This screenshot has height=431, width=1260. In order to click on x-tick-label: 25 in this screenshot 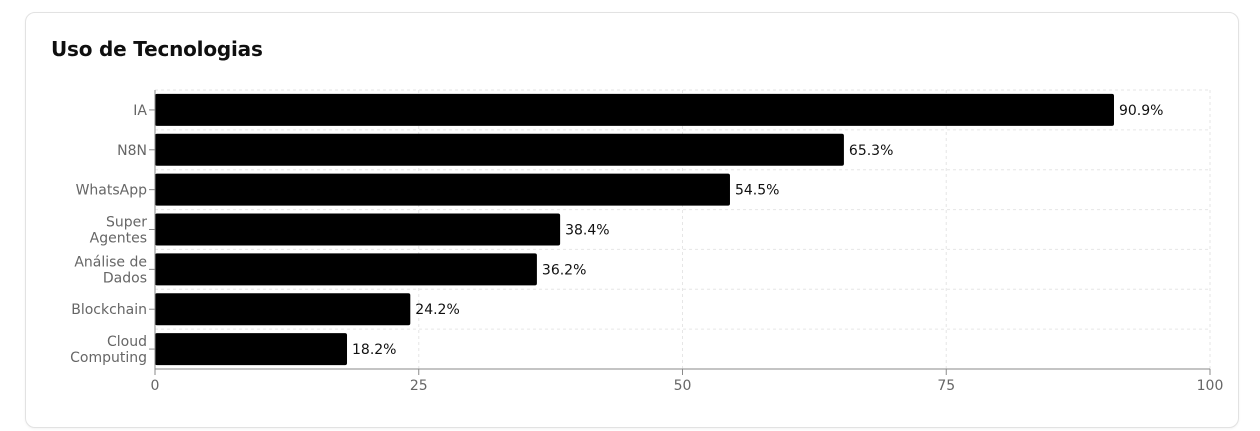, I will do `click(419, 386)`.